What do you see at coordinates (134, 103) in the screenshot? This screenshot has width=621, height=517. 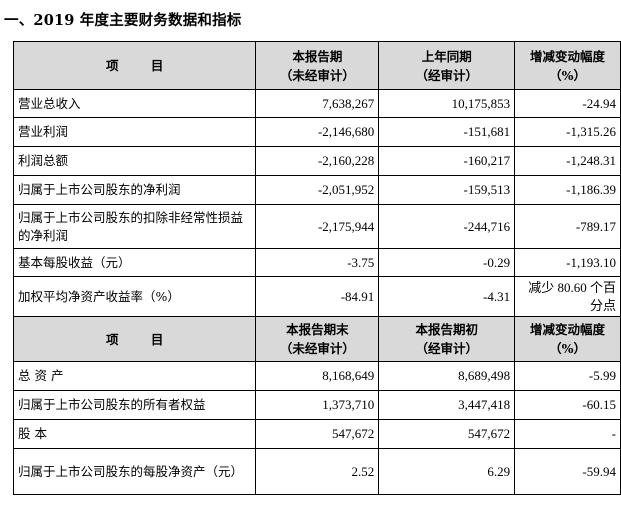 I see `row-label: 营业总收入` at bounding box center [134, 103].